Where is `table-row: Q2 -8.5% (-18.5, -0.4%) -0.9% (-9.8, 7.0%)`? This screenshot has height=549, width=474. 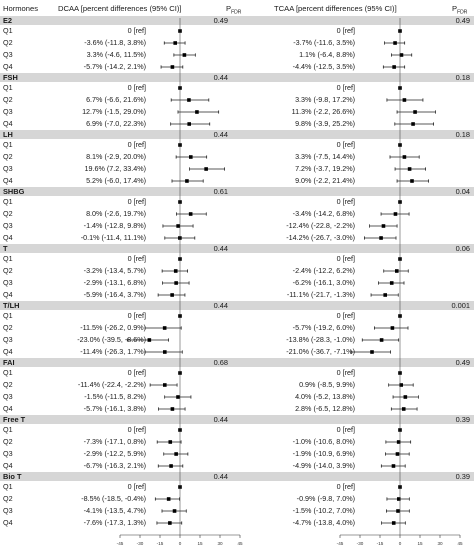
table-row: Q2 -8.5% (-18.5, -0.4%) -0.9% (-9.8, 7.0%) is located at coordinates (237, 499).